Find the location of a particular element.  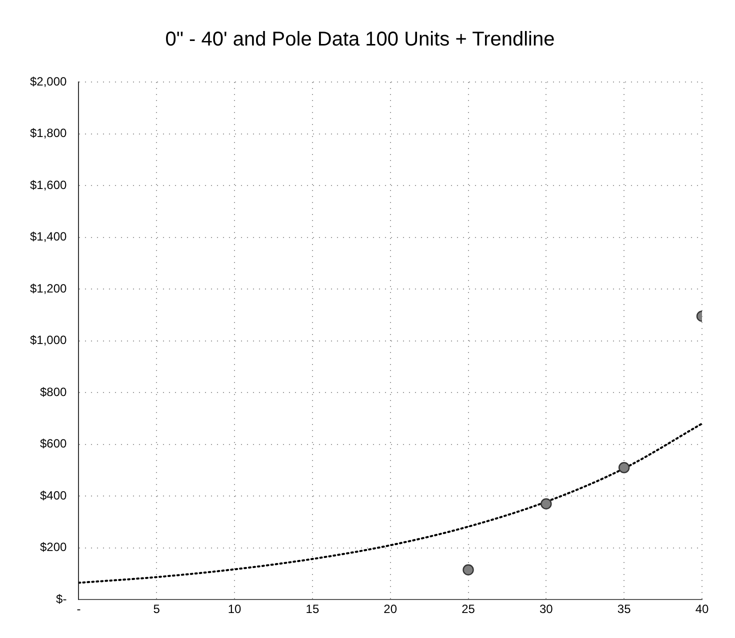

y-tick-label: $1,600 is located at coordinates (49, 185).